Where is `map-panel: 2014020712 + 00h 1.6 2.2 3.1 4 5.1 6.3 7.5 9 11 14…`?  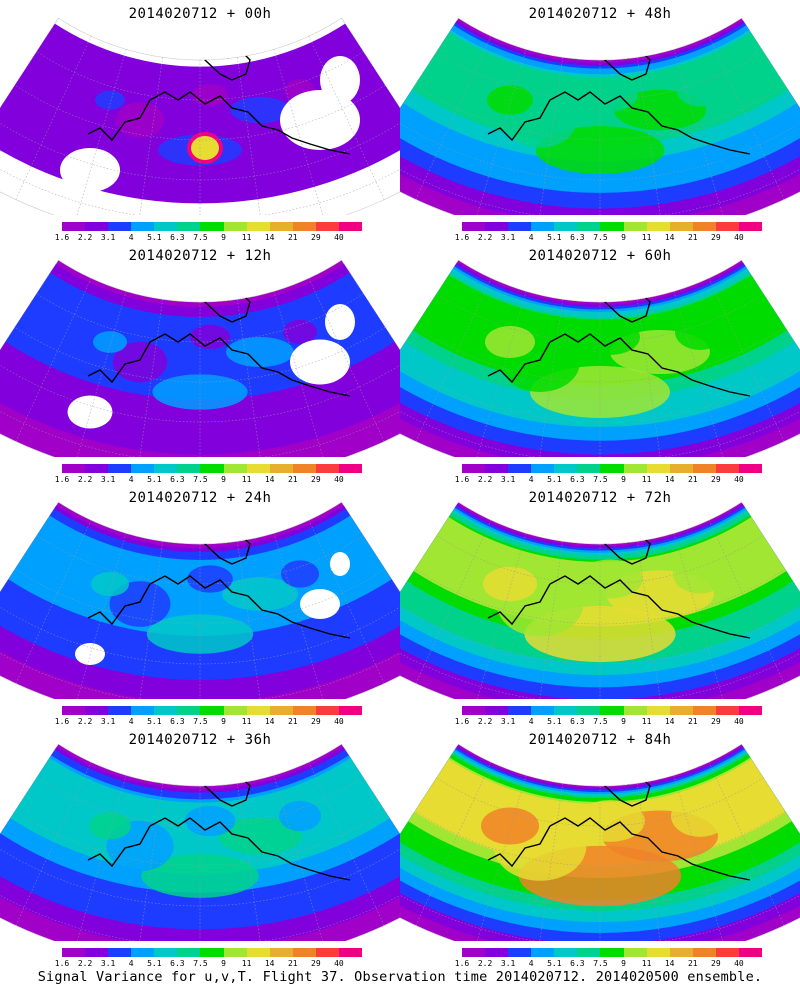 map-panel: 2014020712 + 00h 1.6 2.2 3.1 4 5.1 6.3 7.5 9 11 14… is located at coordinates (200, 121).